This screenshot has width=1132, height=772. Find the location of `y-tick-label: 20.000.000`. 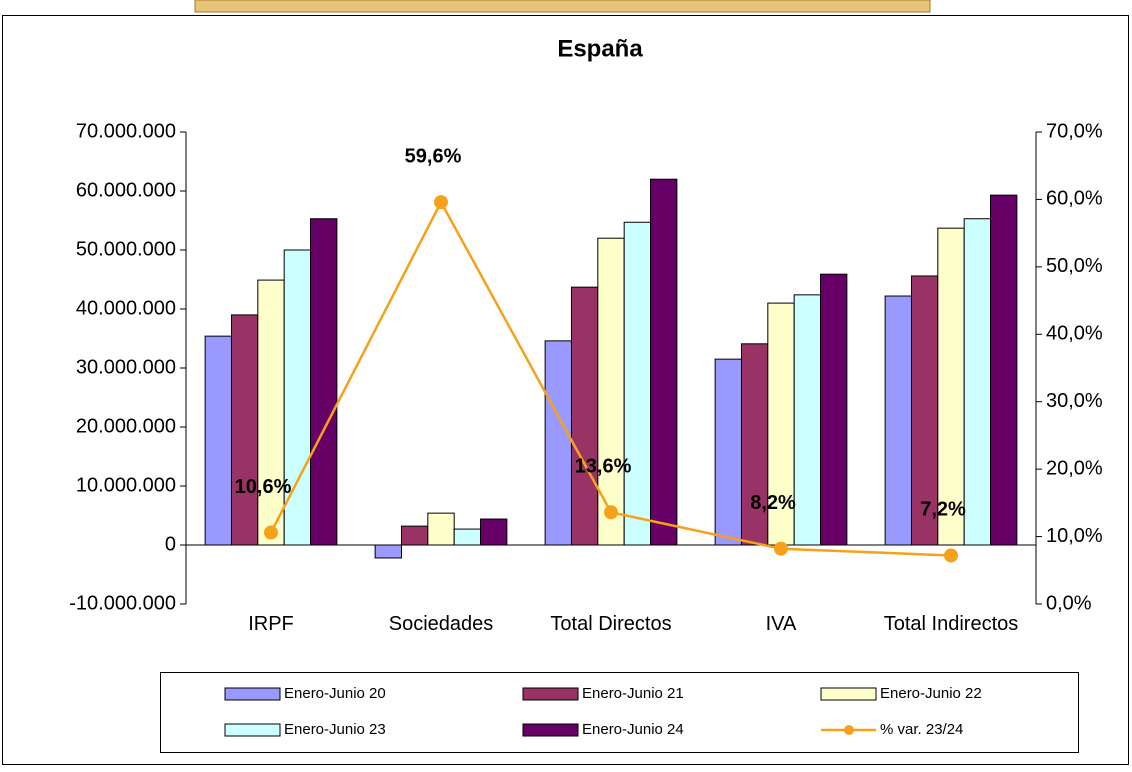

y-tick-label: 20.000.000 is located at coordinates (126, 426).